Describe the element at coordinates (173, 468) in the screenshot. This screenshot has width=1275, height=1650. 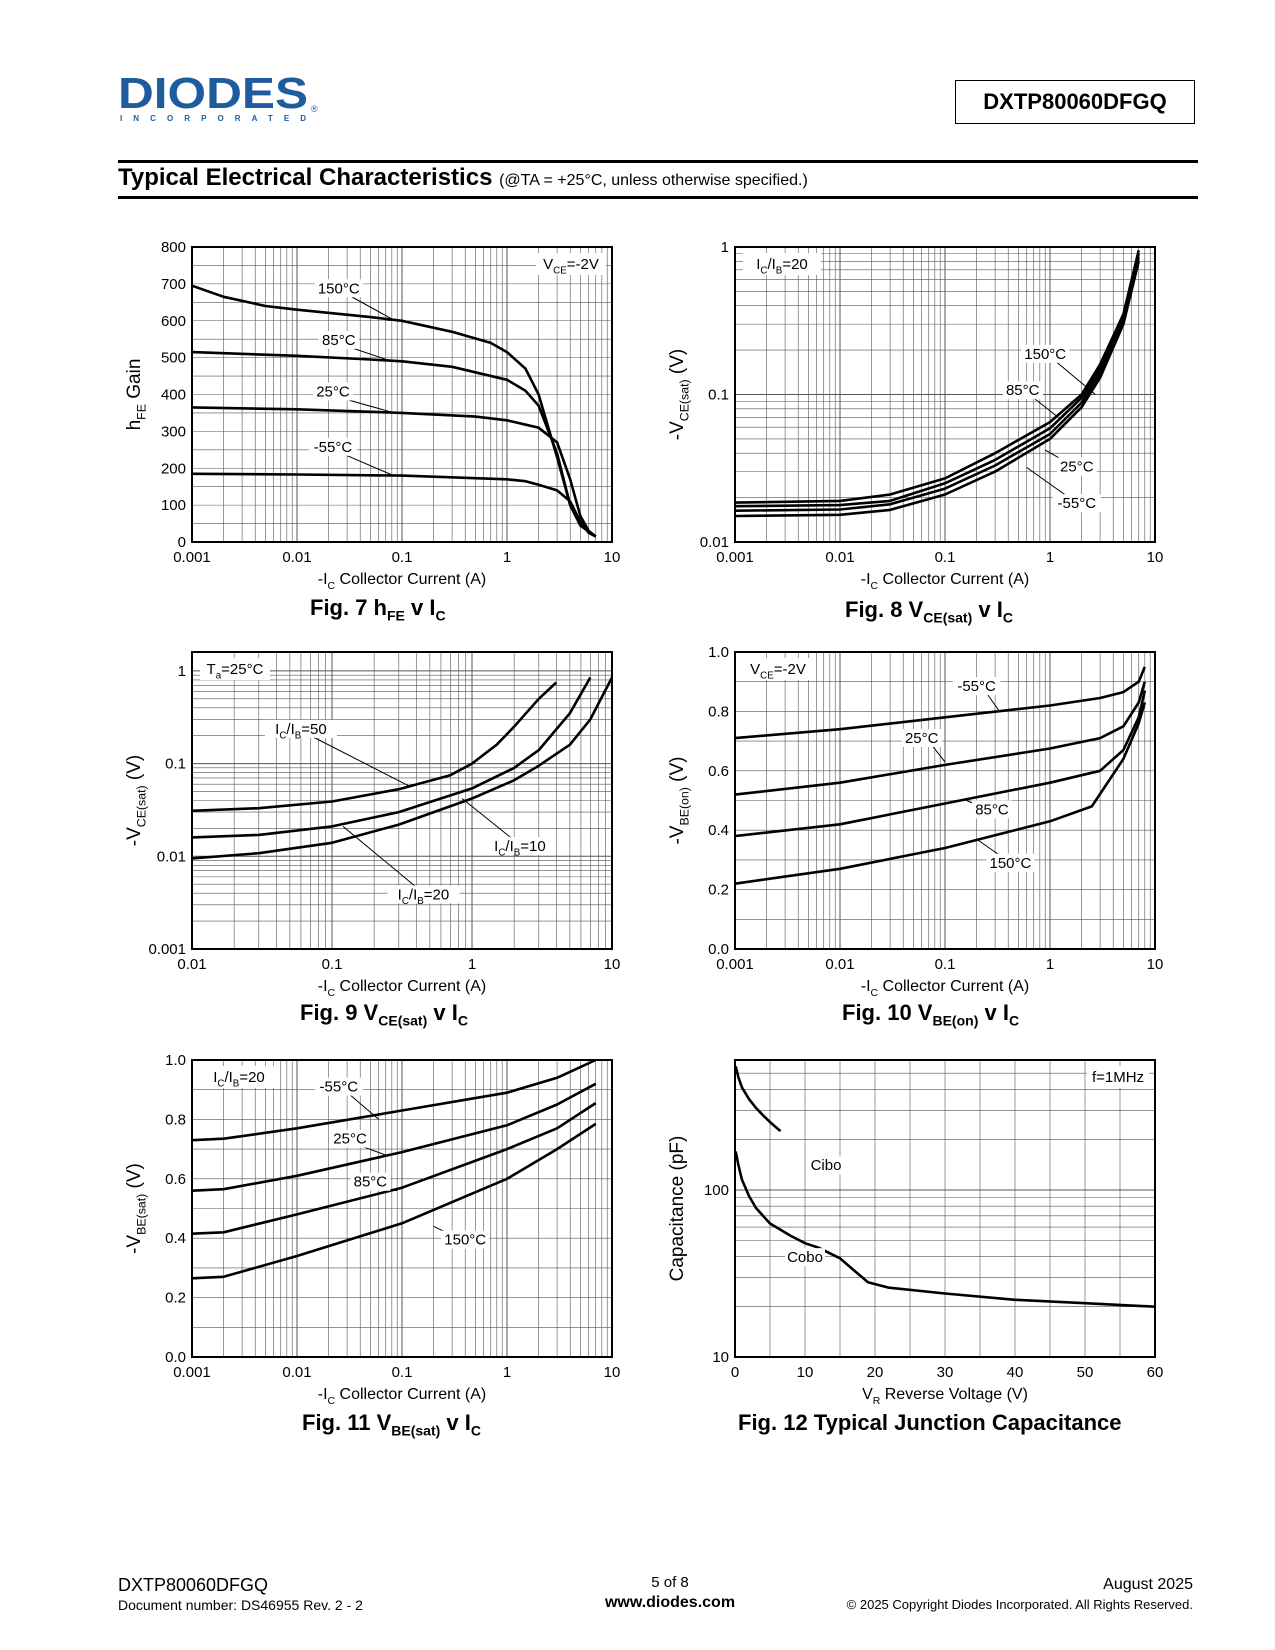
I see `y-tick-label: 200` at that location.